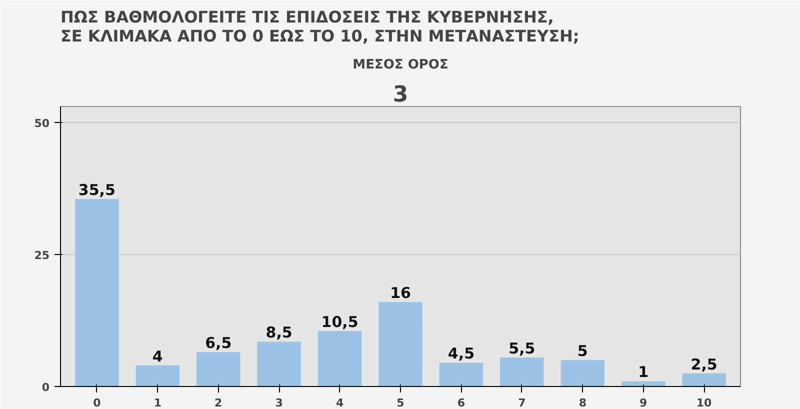 The height and width of the screenshot is (409, 800). I want to click on x-tick-label: 6, so click(461, 402).